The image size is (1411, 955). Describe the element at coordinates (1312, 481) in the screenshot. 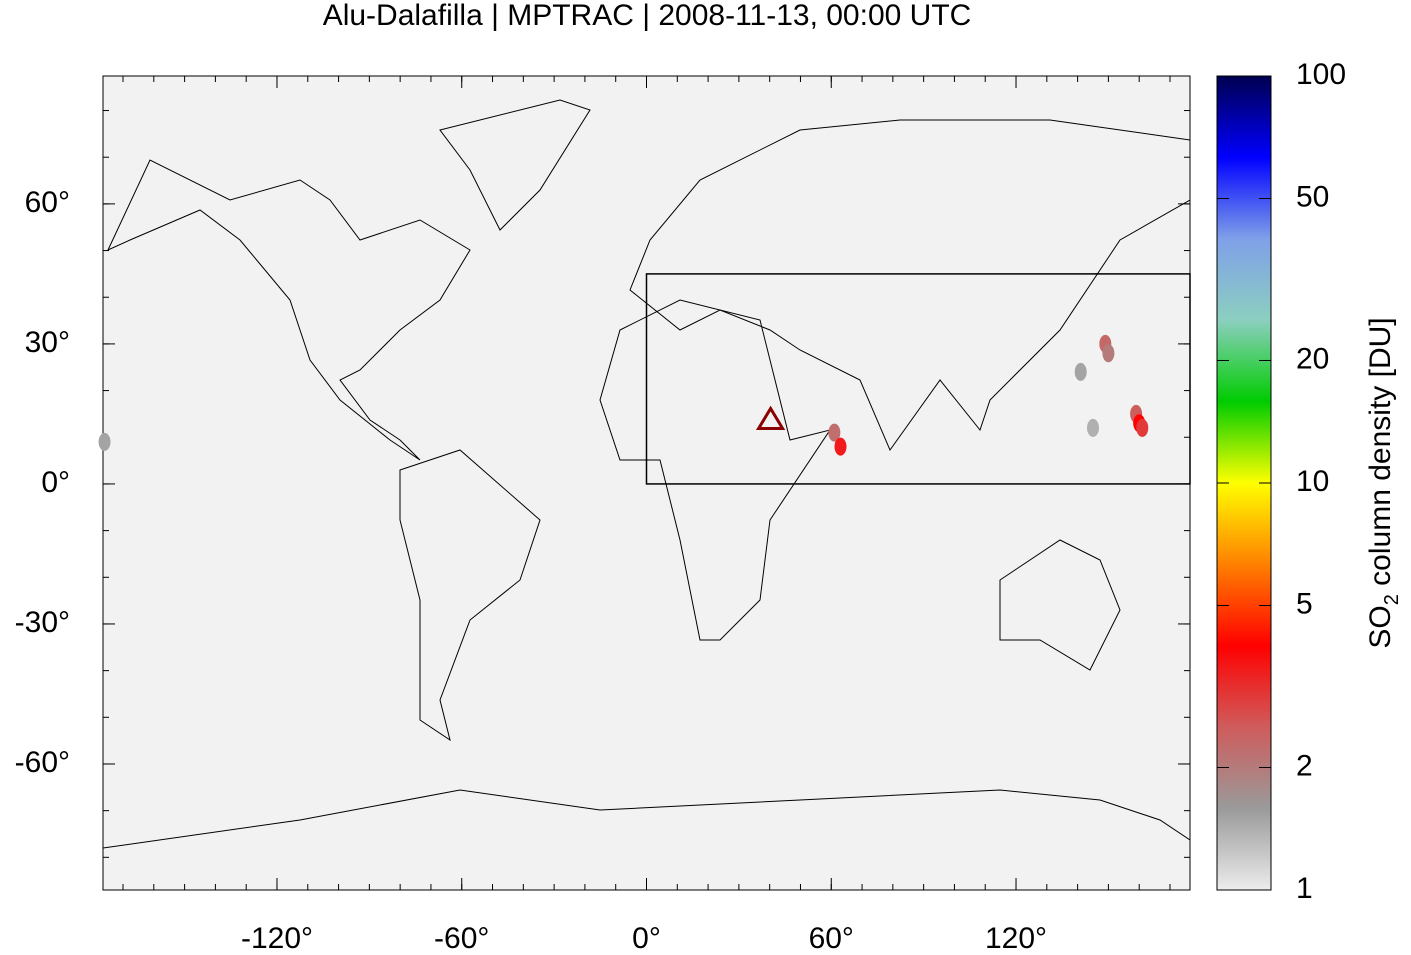

I see `colorbar-tick-label: 10` at that location.